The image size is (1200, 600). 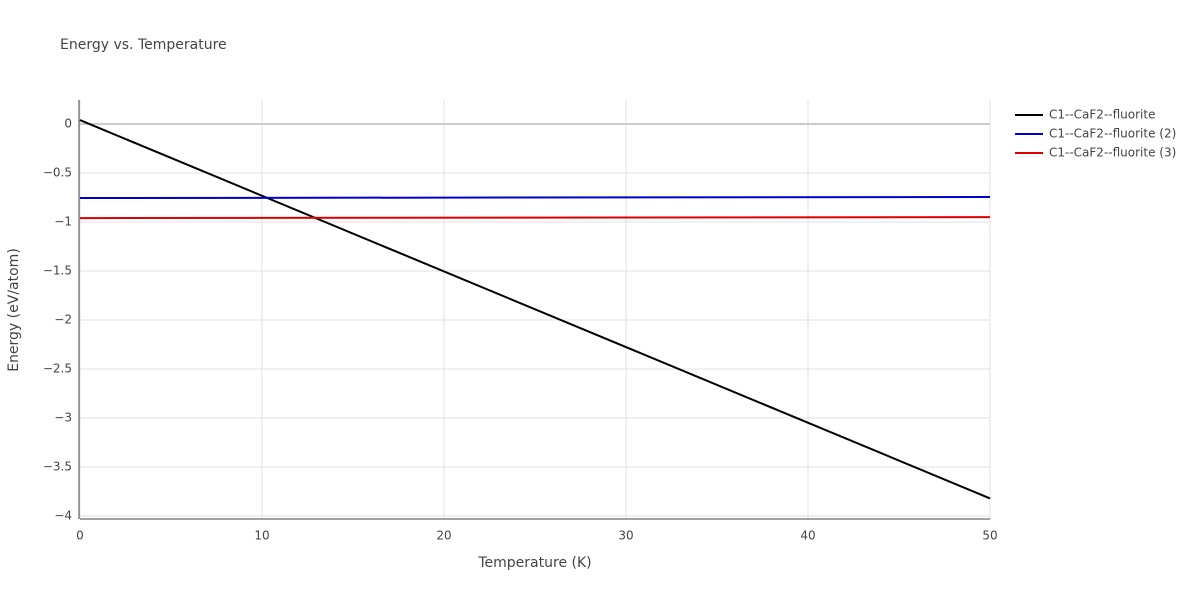 What do you see at coordinates (1112, 153) in the screenshot?
I see `legend-label: C1--CaF2--fluorite (3)` at bounding box center [1112, 153].